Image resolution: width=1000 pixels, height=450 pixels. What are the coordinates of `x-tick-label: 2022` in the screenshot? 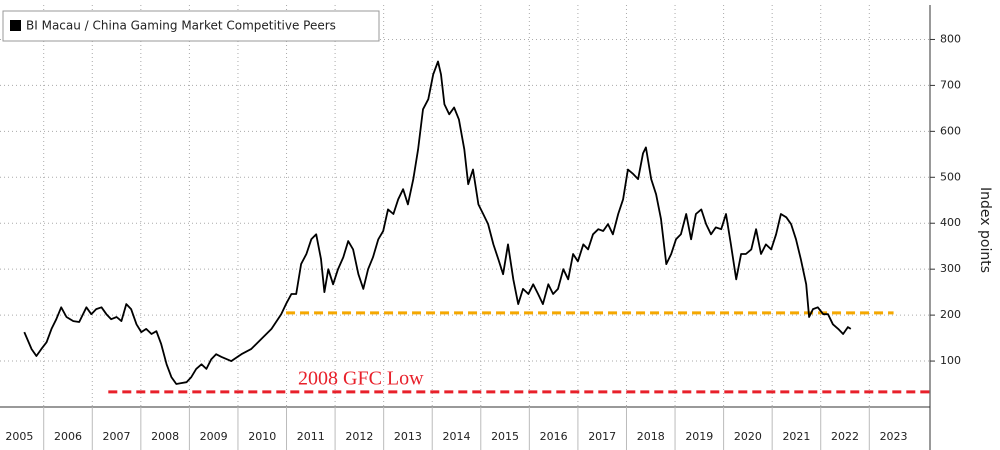 It's located at (845, 436).